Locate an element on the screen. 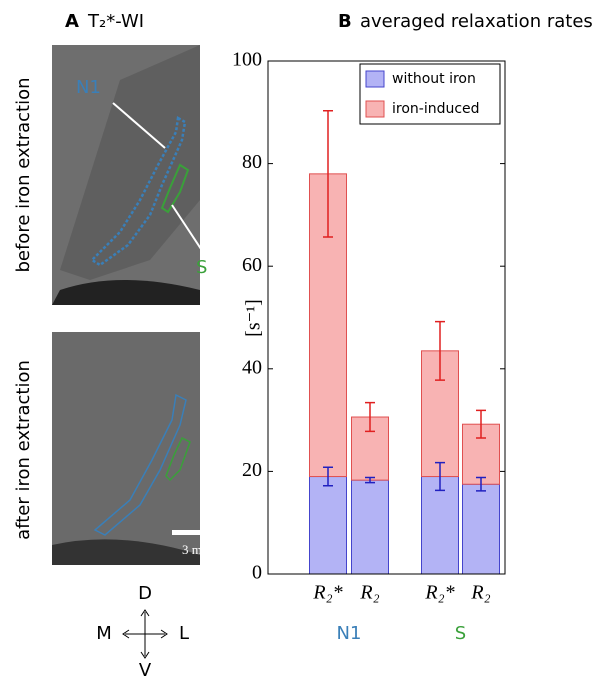  panel-label: A is located at coordinates (72, 21).